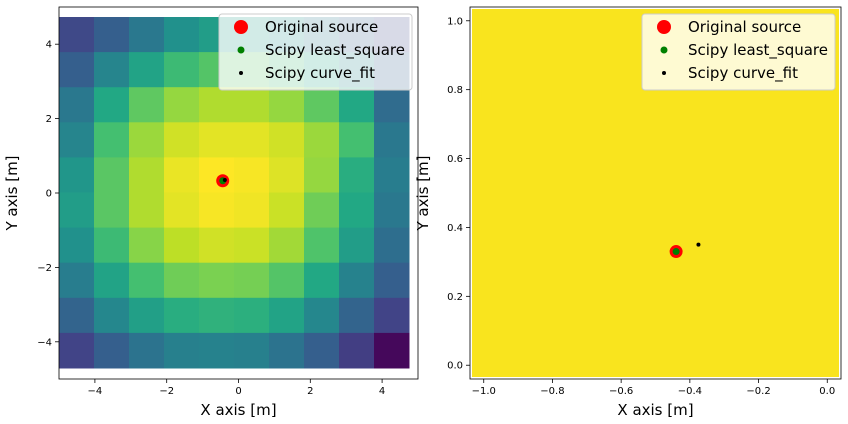 The height and width of the screenshot is (424, 848). I want to click on x-tick-label: −2, so click(166, 391).